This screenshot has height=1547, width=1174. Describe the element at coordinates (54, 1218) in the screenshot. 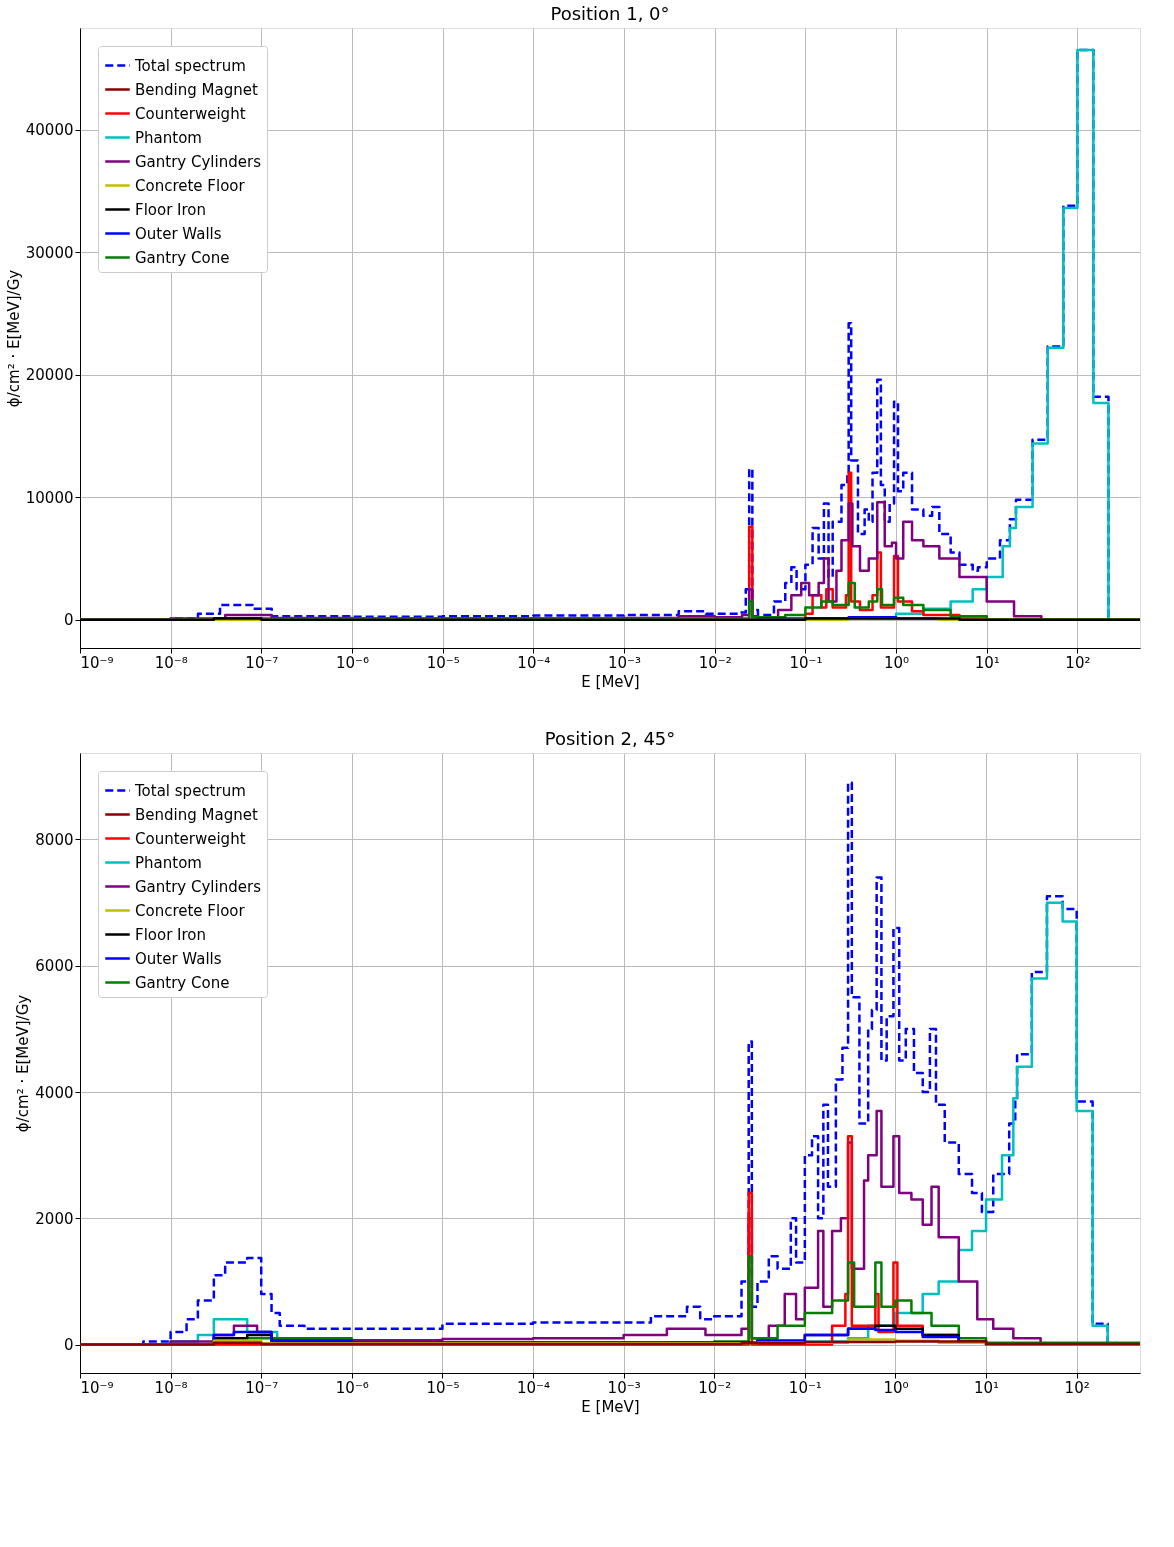

I see `y-tick-label: 2000` at that location.